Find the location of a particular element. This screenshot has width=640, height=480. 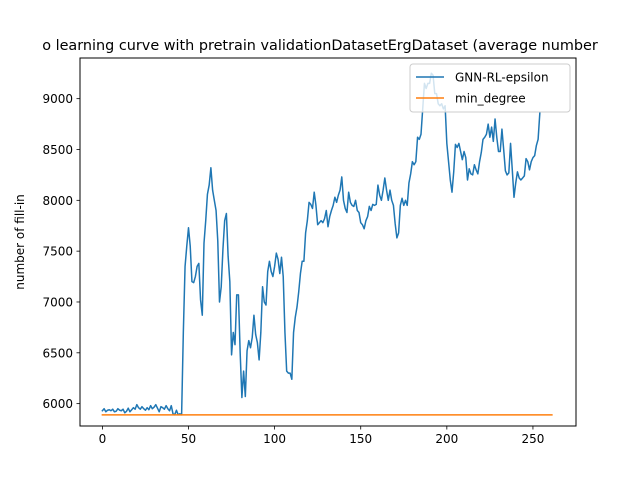

y-tick-label: 6500 is located at coordinates (57, 353).